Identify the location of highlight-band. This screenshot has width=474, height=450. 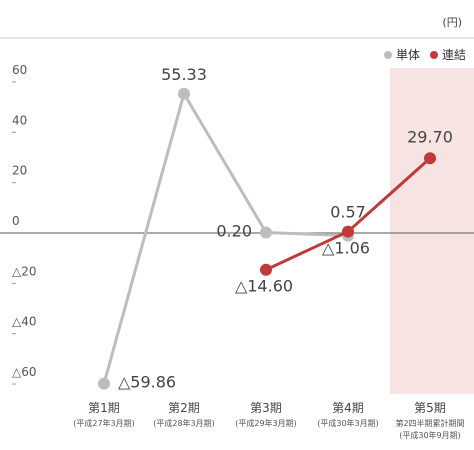
(432, 231).